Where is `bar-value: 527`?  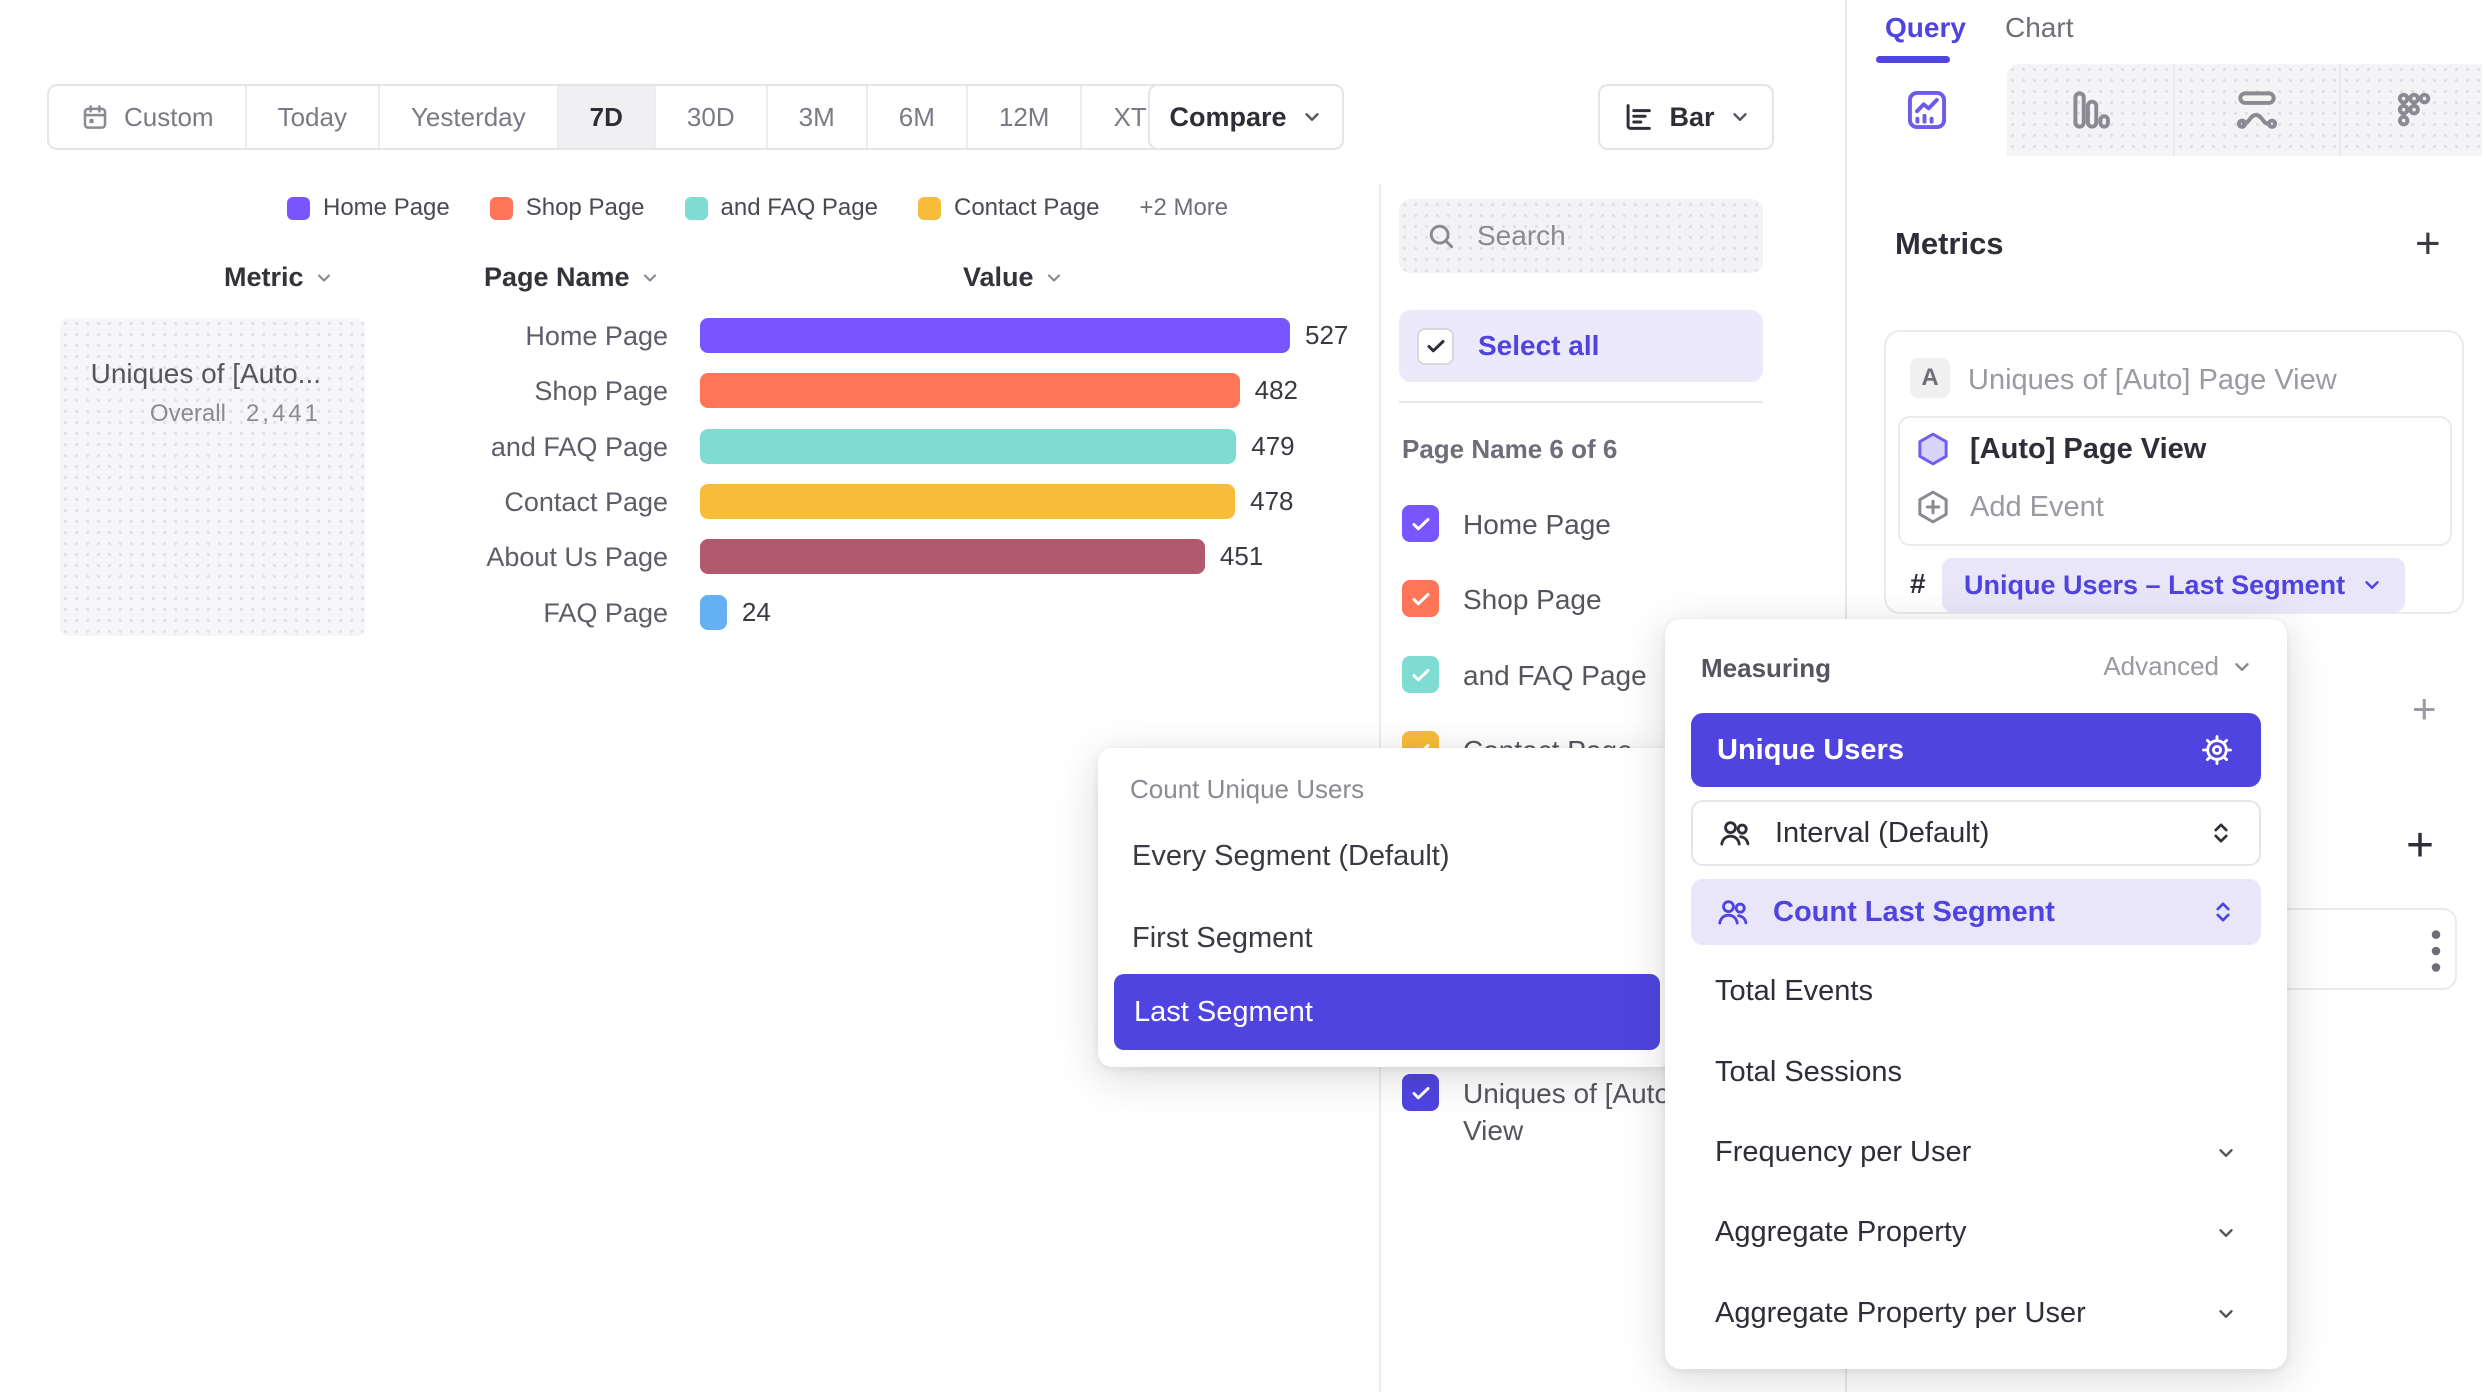
bar-value: 527 is located at coordinates (1327, 335).